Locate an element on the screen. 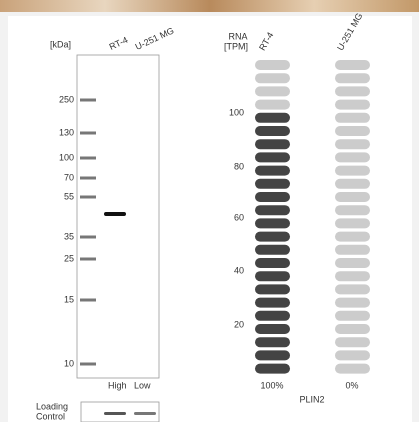 The width and height of the screenshot is (419, 427). footer: Low is located at coordinates (142, 385).